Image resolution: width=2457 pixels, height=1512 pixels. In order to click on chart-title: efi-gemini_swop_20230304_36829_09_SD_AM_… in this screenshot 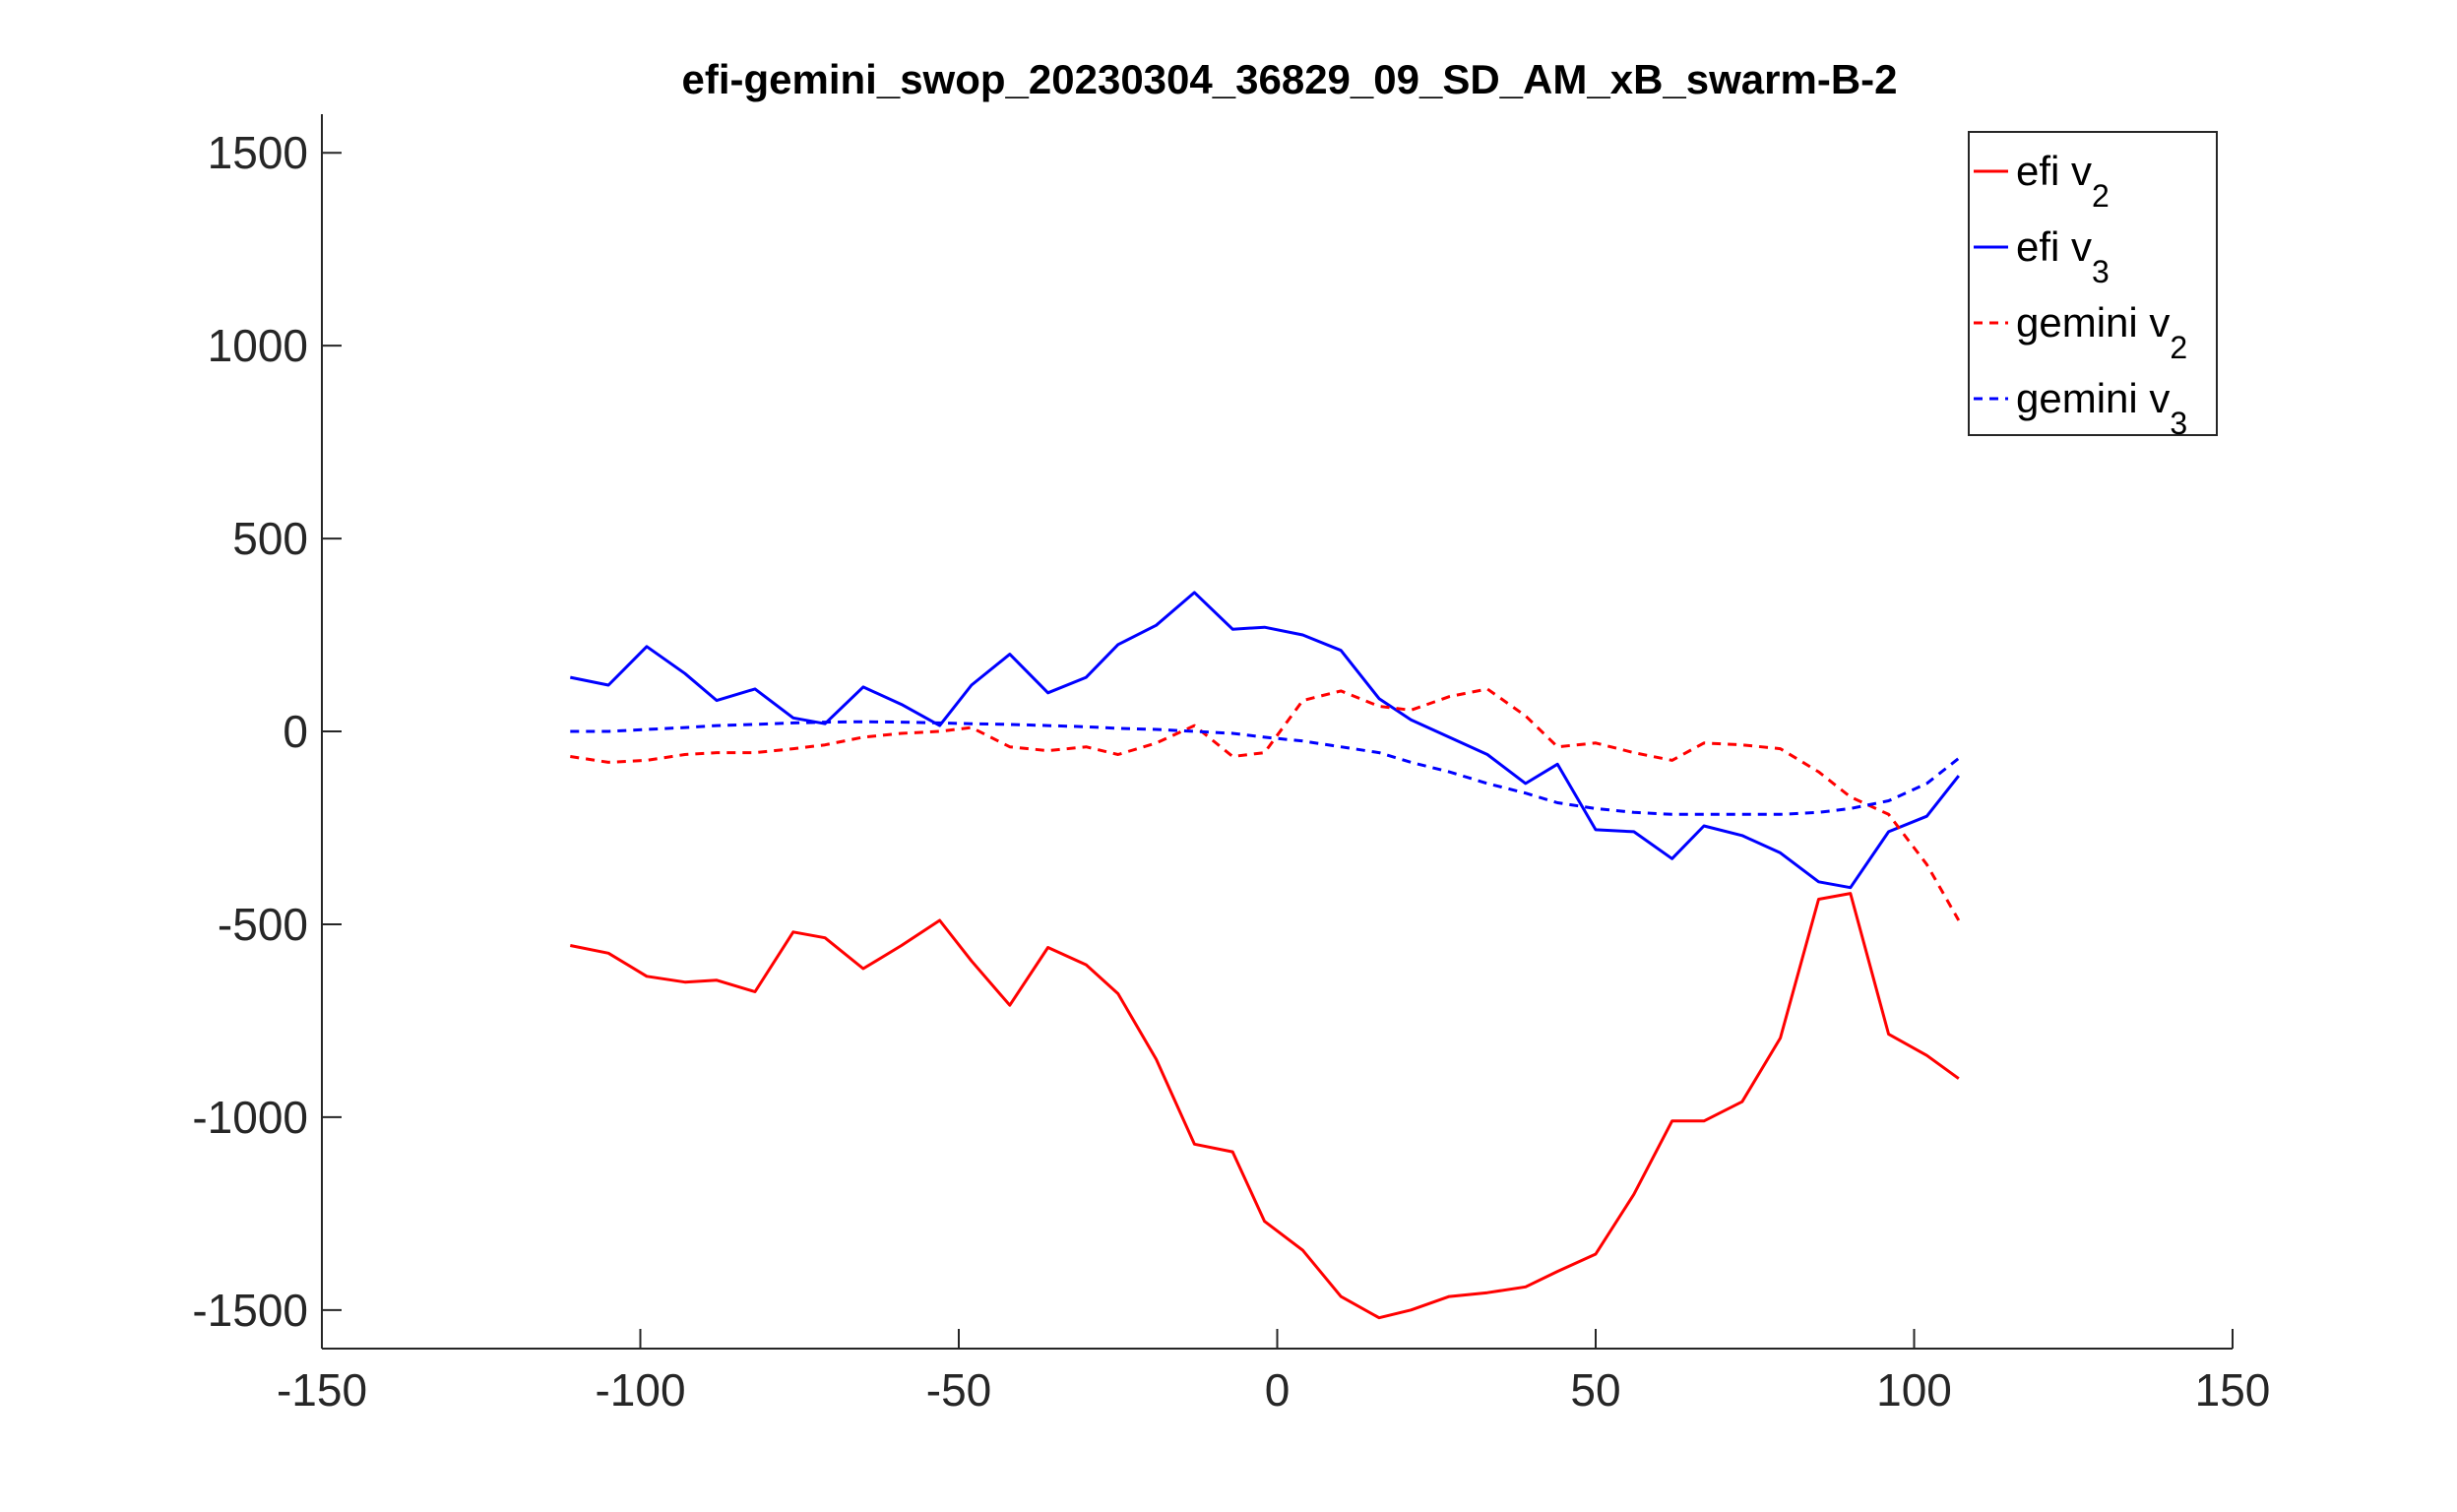, I will do `click(1289, 79)`.